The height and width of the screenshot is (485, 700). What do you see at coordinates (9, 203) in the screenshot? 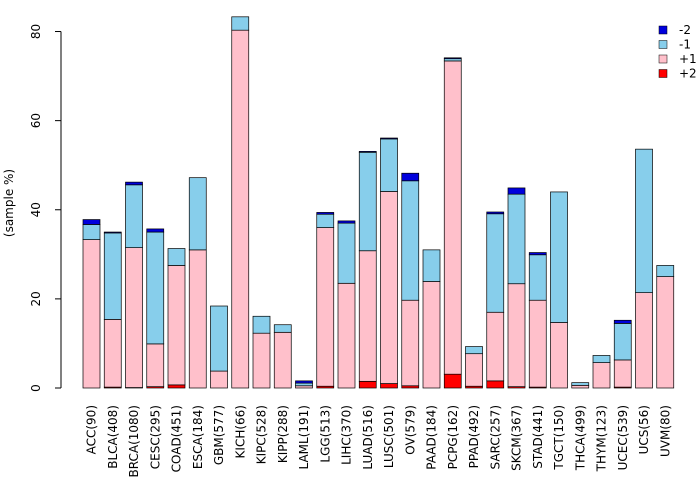
I see `y-axis-title: (sample %)` at bounding box center [9, 203].